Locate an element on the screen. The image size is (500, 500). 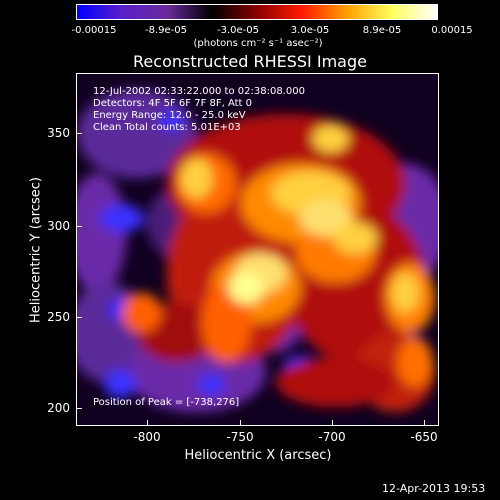
y-tick-label: 350 is located at coordinates (58, 133).